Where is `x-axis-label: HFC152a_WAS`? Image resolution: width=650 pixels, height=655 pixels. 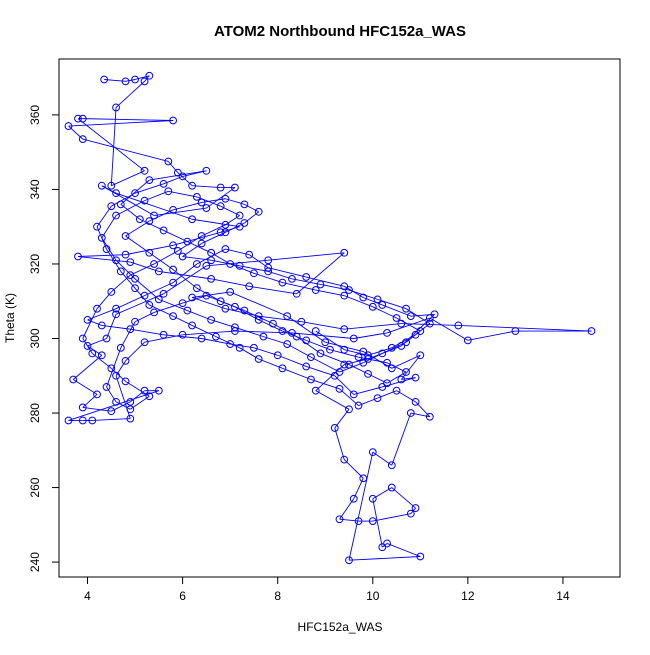 x-axis-label: HFC152a_WAS is located at coordinates (340, 627).